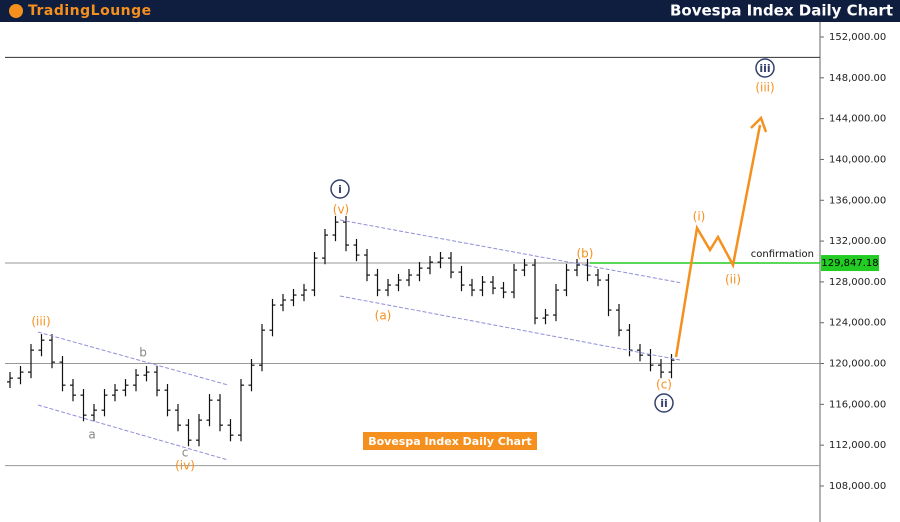  I want to click on wave-label: (b), so click(585, 254).